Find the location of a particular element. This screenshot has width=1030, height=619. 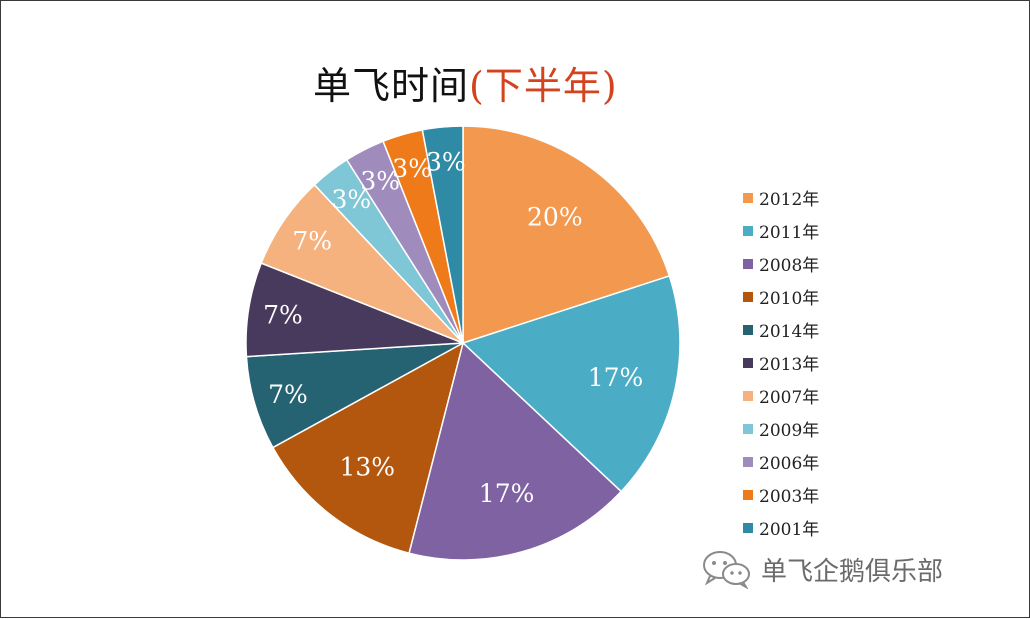

legend-label: 2003年 is located at coordinates (789, 497).